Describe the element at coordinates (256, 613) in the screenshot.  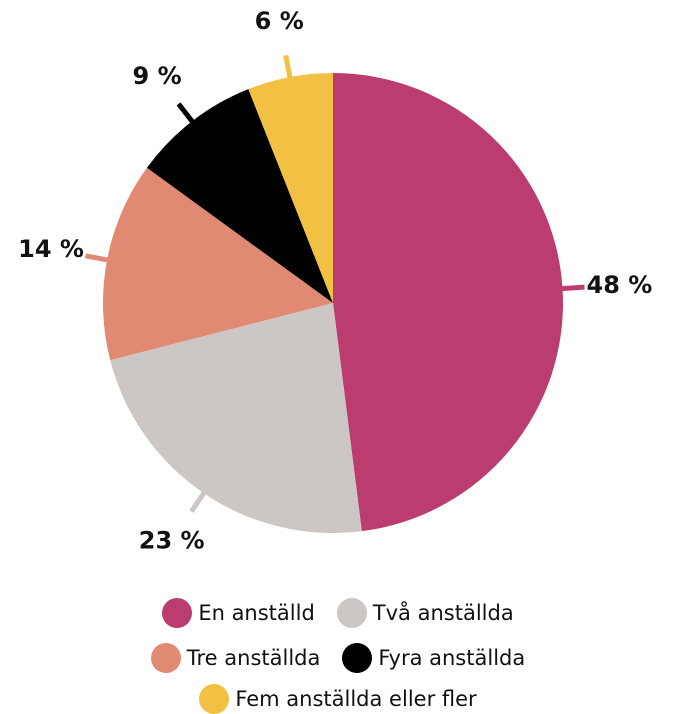
I see `legend-label: En anställd` at that location.